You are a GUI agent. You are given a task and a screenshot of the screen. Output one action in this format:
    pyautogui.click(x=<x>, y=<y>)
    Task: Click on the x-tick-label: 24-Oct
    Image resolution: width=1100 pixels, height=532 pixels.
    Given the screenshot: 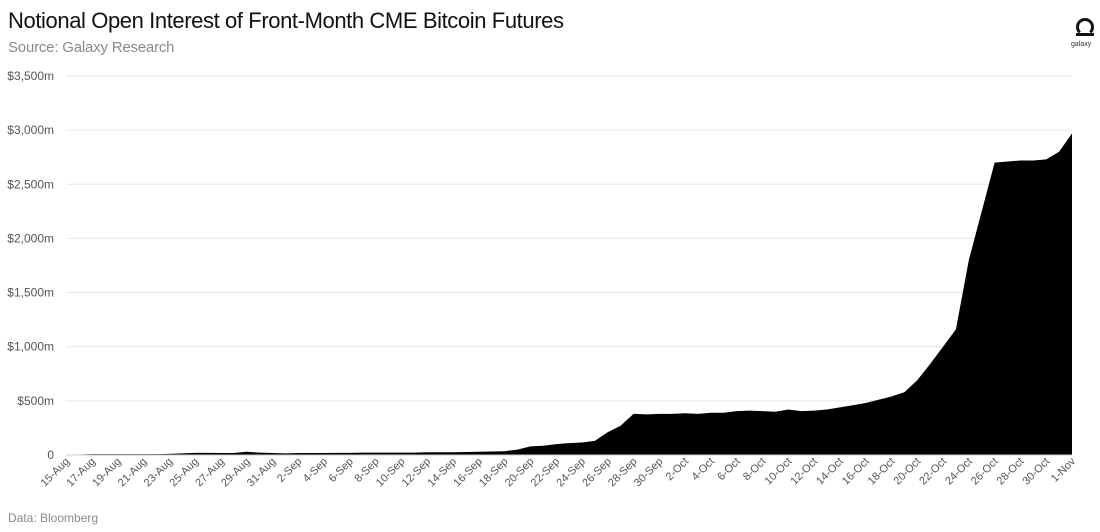 What is the action you would take?
    pyautogui.click(x=959, y=472)
    